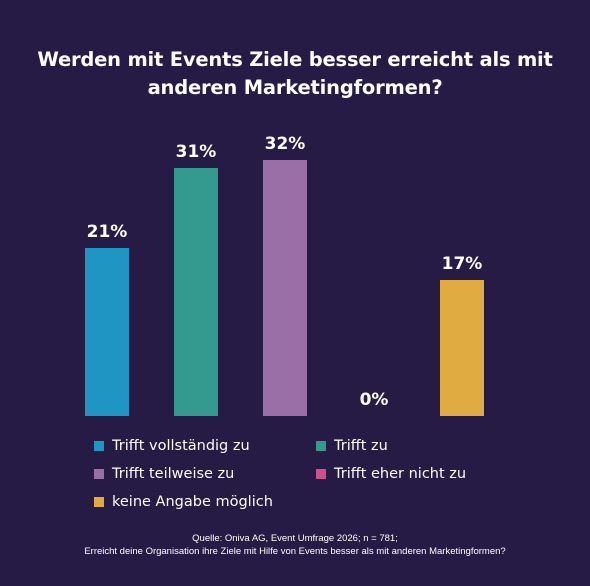  What do you see at coordinates (181, 446) in the screenshot?
I see `legend-label: Trifft vollständig zu` at bounding box center [181, 446].